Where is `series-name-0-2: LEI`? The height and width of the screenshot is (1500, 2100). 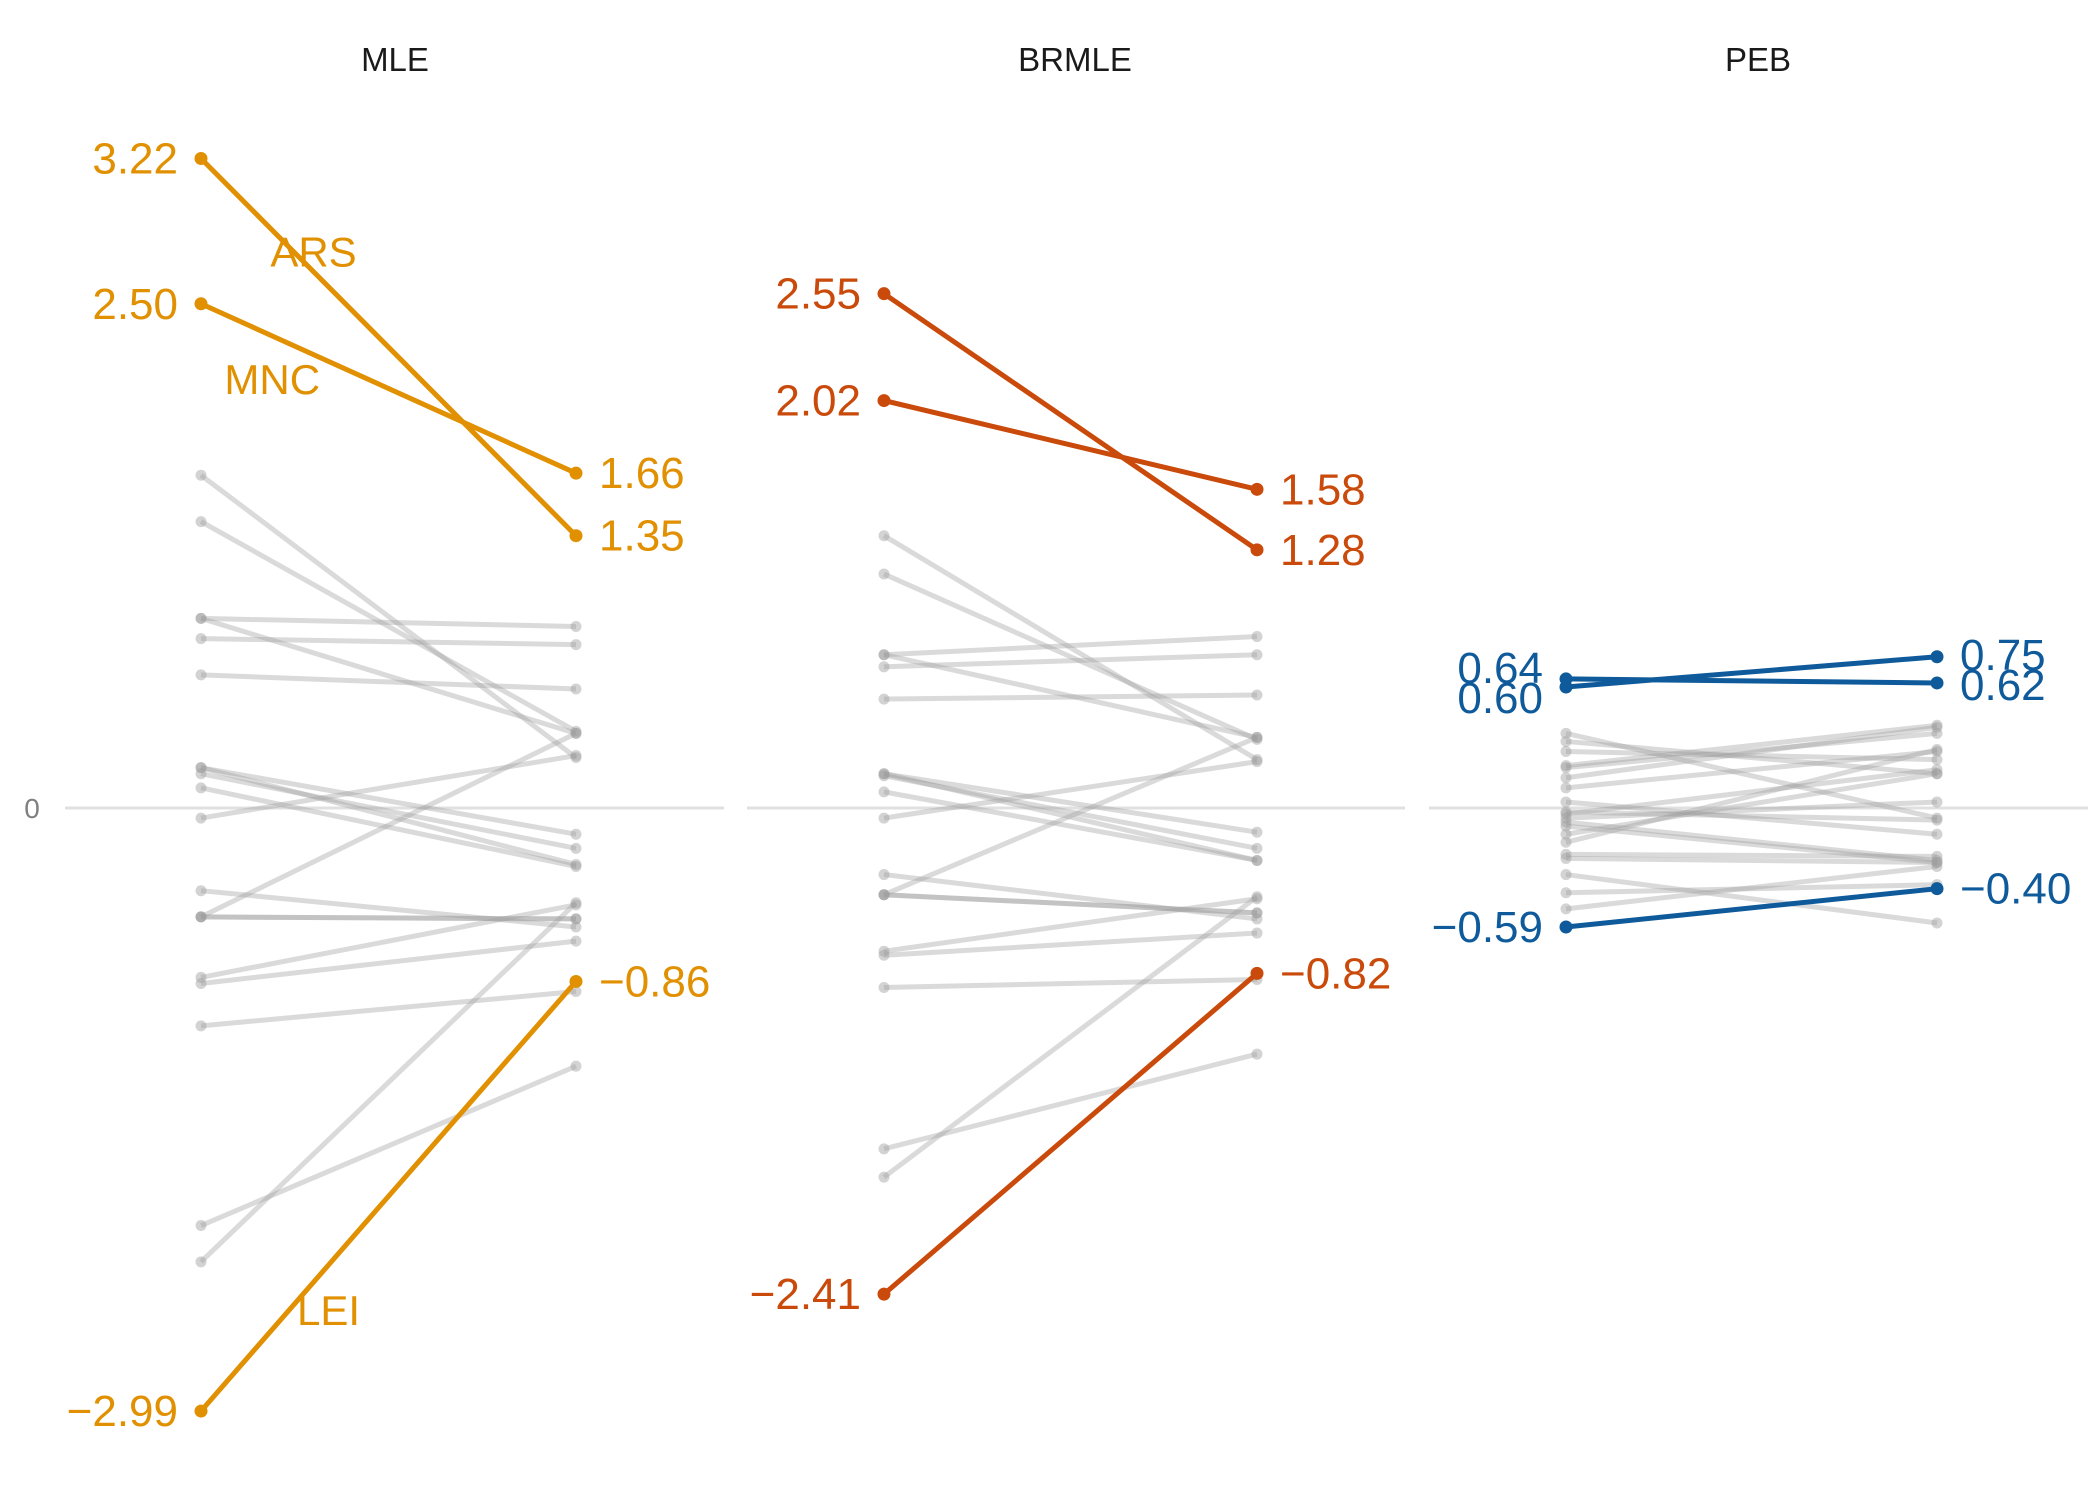 series-name-0-2: LEI is located at coordinates (328, 1310).